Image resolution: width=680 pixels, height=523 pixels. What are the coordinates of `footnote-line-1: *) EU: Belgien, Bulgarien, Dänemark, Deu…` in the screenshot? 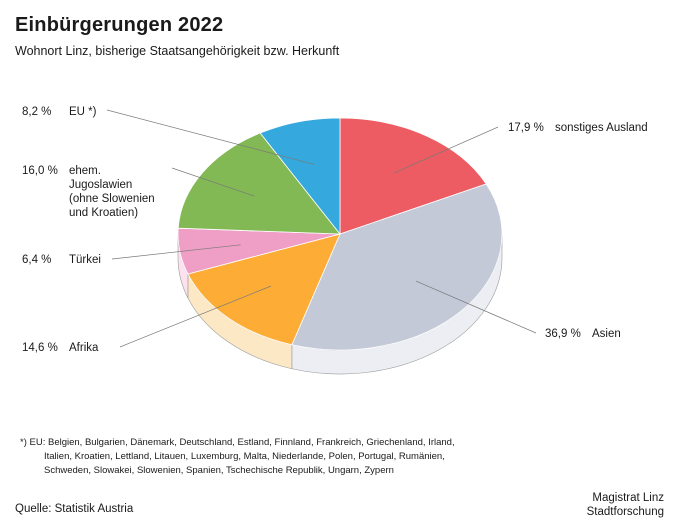 It's located at (250, 443).